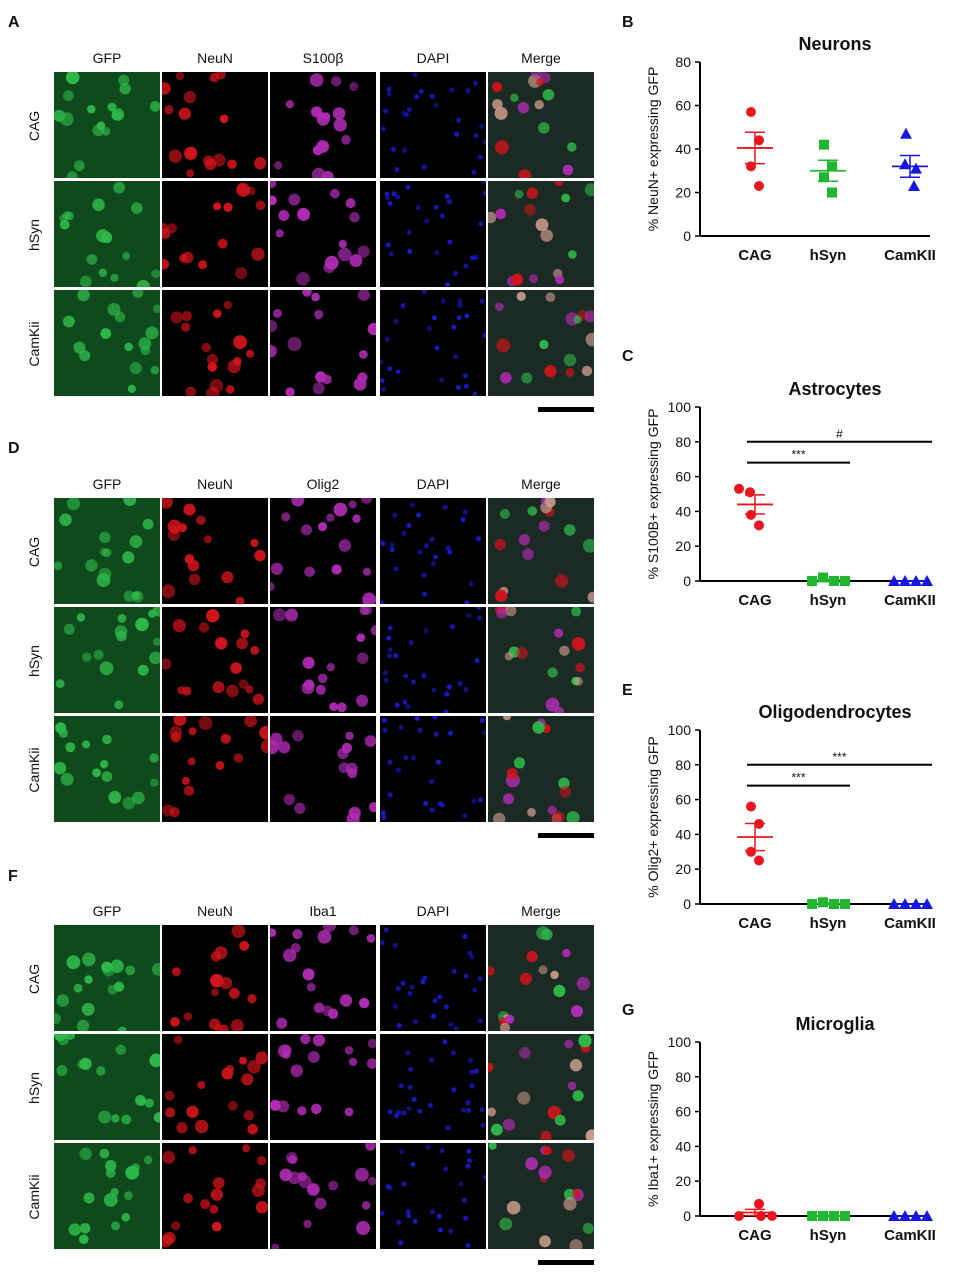 The width and height of the screenshot is (957, 1283). I want to click on panel-letter-e: E, so click(627, 690).